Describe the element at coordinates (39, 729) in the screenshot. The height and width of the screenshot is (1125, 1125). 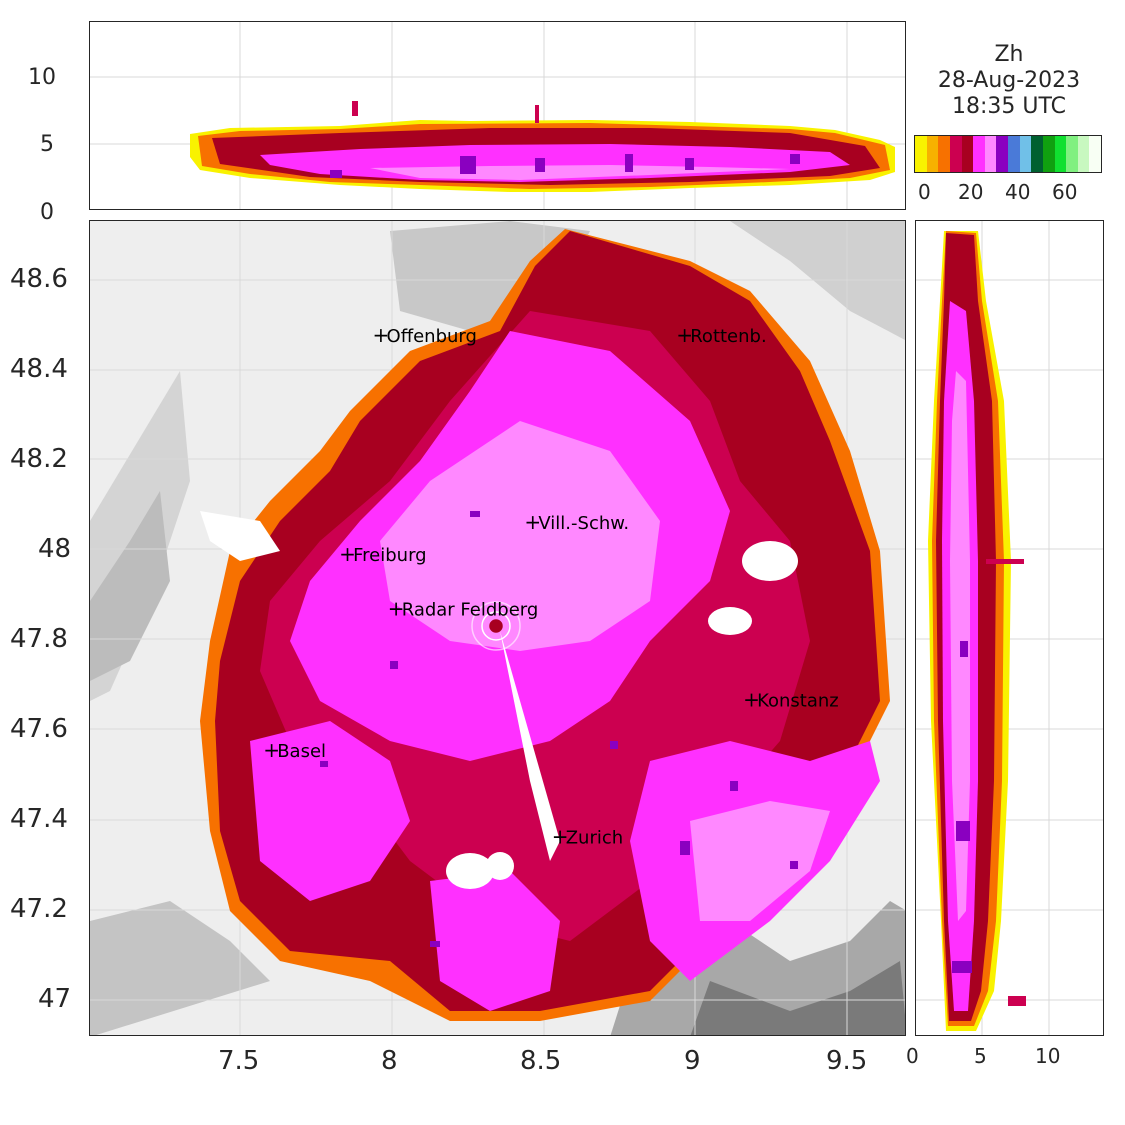
I see `map-y-tick-label: 47.6` at that location.